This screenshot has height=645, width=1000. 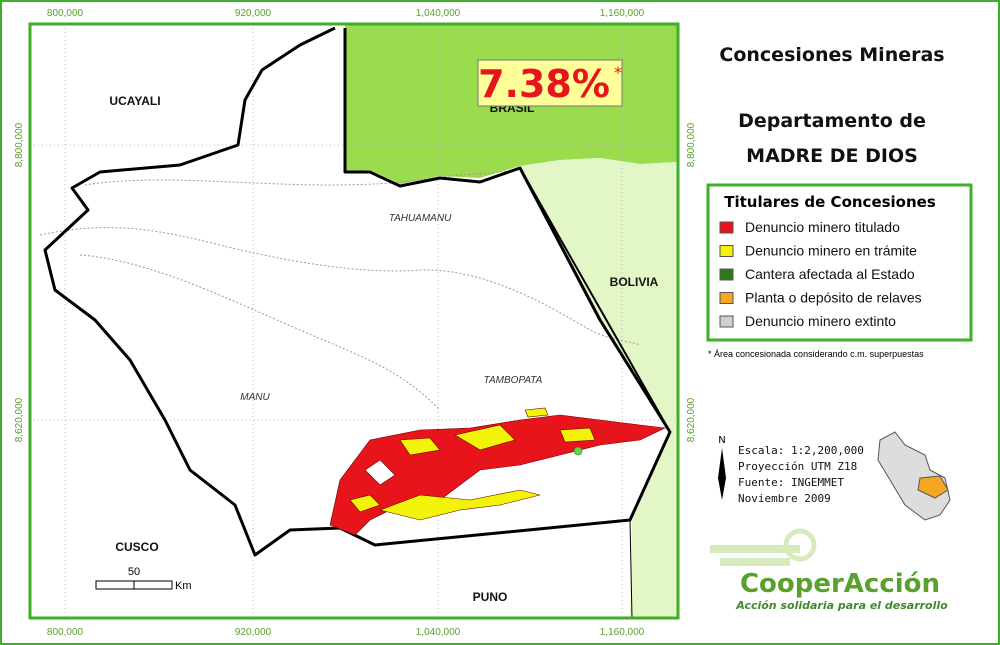 What do you see at coordinates (830, 274) in the screenshot?
I see `legend-label: Cantera afectada al Estado` at bounding box center [830, 274].